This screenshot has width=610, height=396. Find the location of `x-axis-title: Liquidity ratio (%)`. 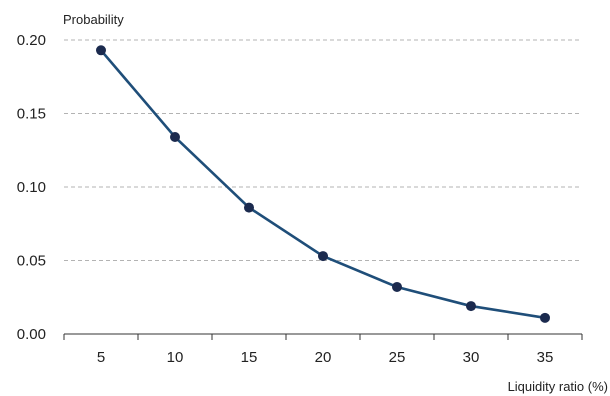

x-axis-title: Liquidity ratio (%) is located at coordinates (558, 386).